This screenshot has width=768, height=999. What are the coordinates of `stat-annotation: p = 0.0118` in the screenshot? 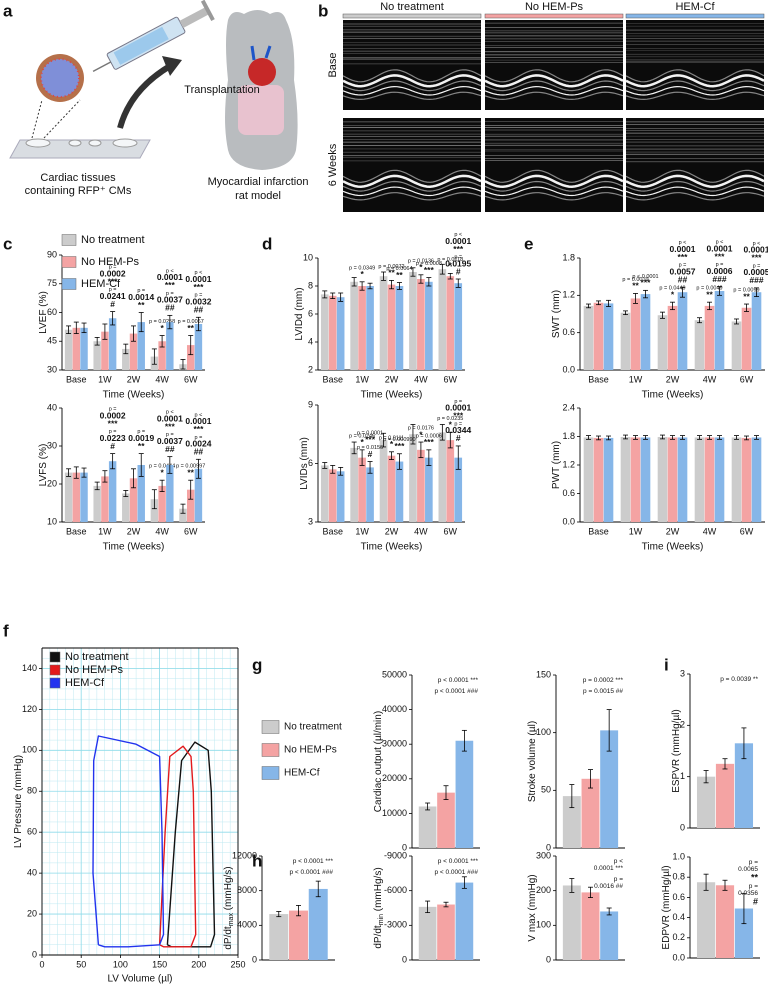 It's located at (450, 260).